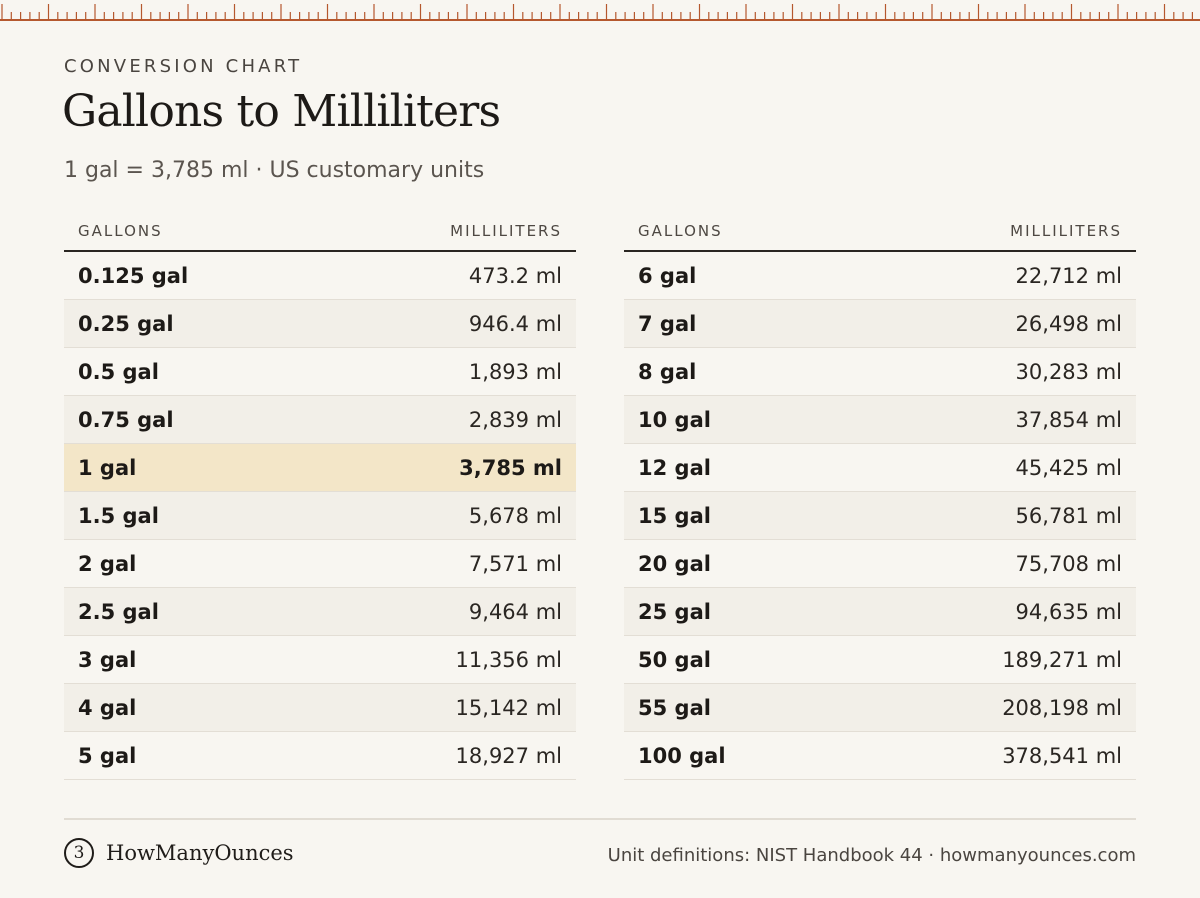 The image size is (1200, 898). What do you see at coordinates (183, 66) in the screenshot?
I see `chart-kicker: CONVERSION CHART` at bounding box center [183, 66].